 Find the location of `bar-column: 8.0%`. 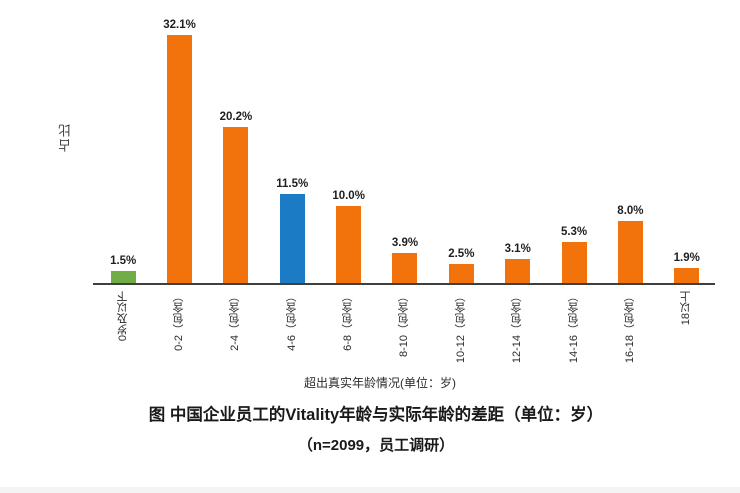

bar-column: 8.0% is located at coordinates (630, 148).